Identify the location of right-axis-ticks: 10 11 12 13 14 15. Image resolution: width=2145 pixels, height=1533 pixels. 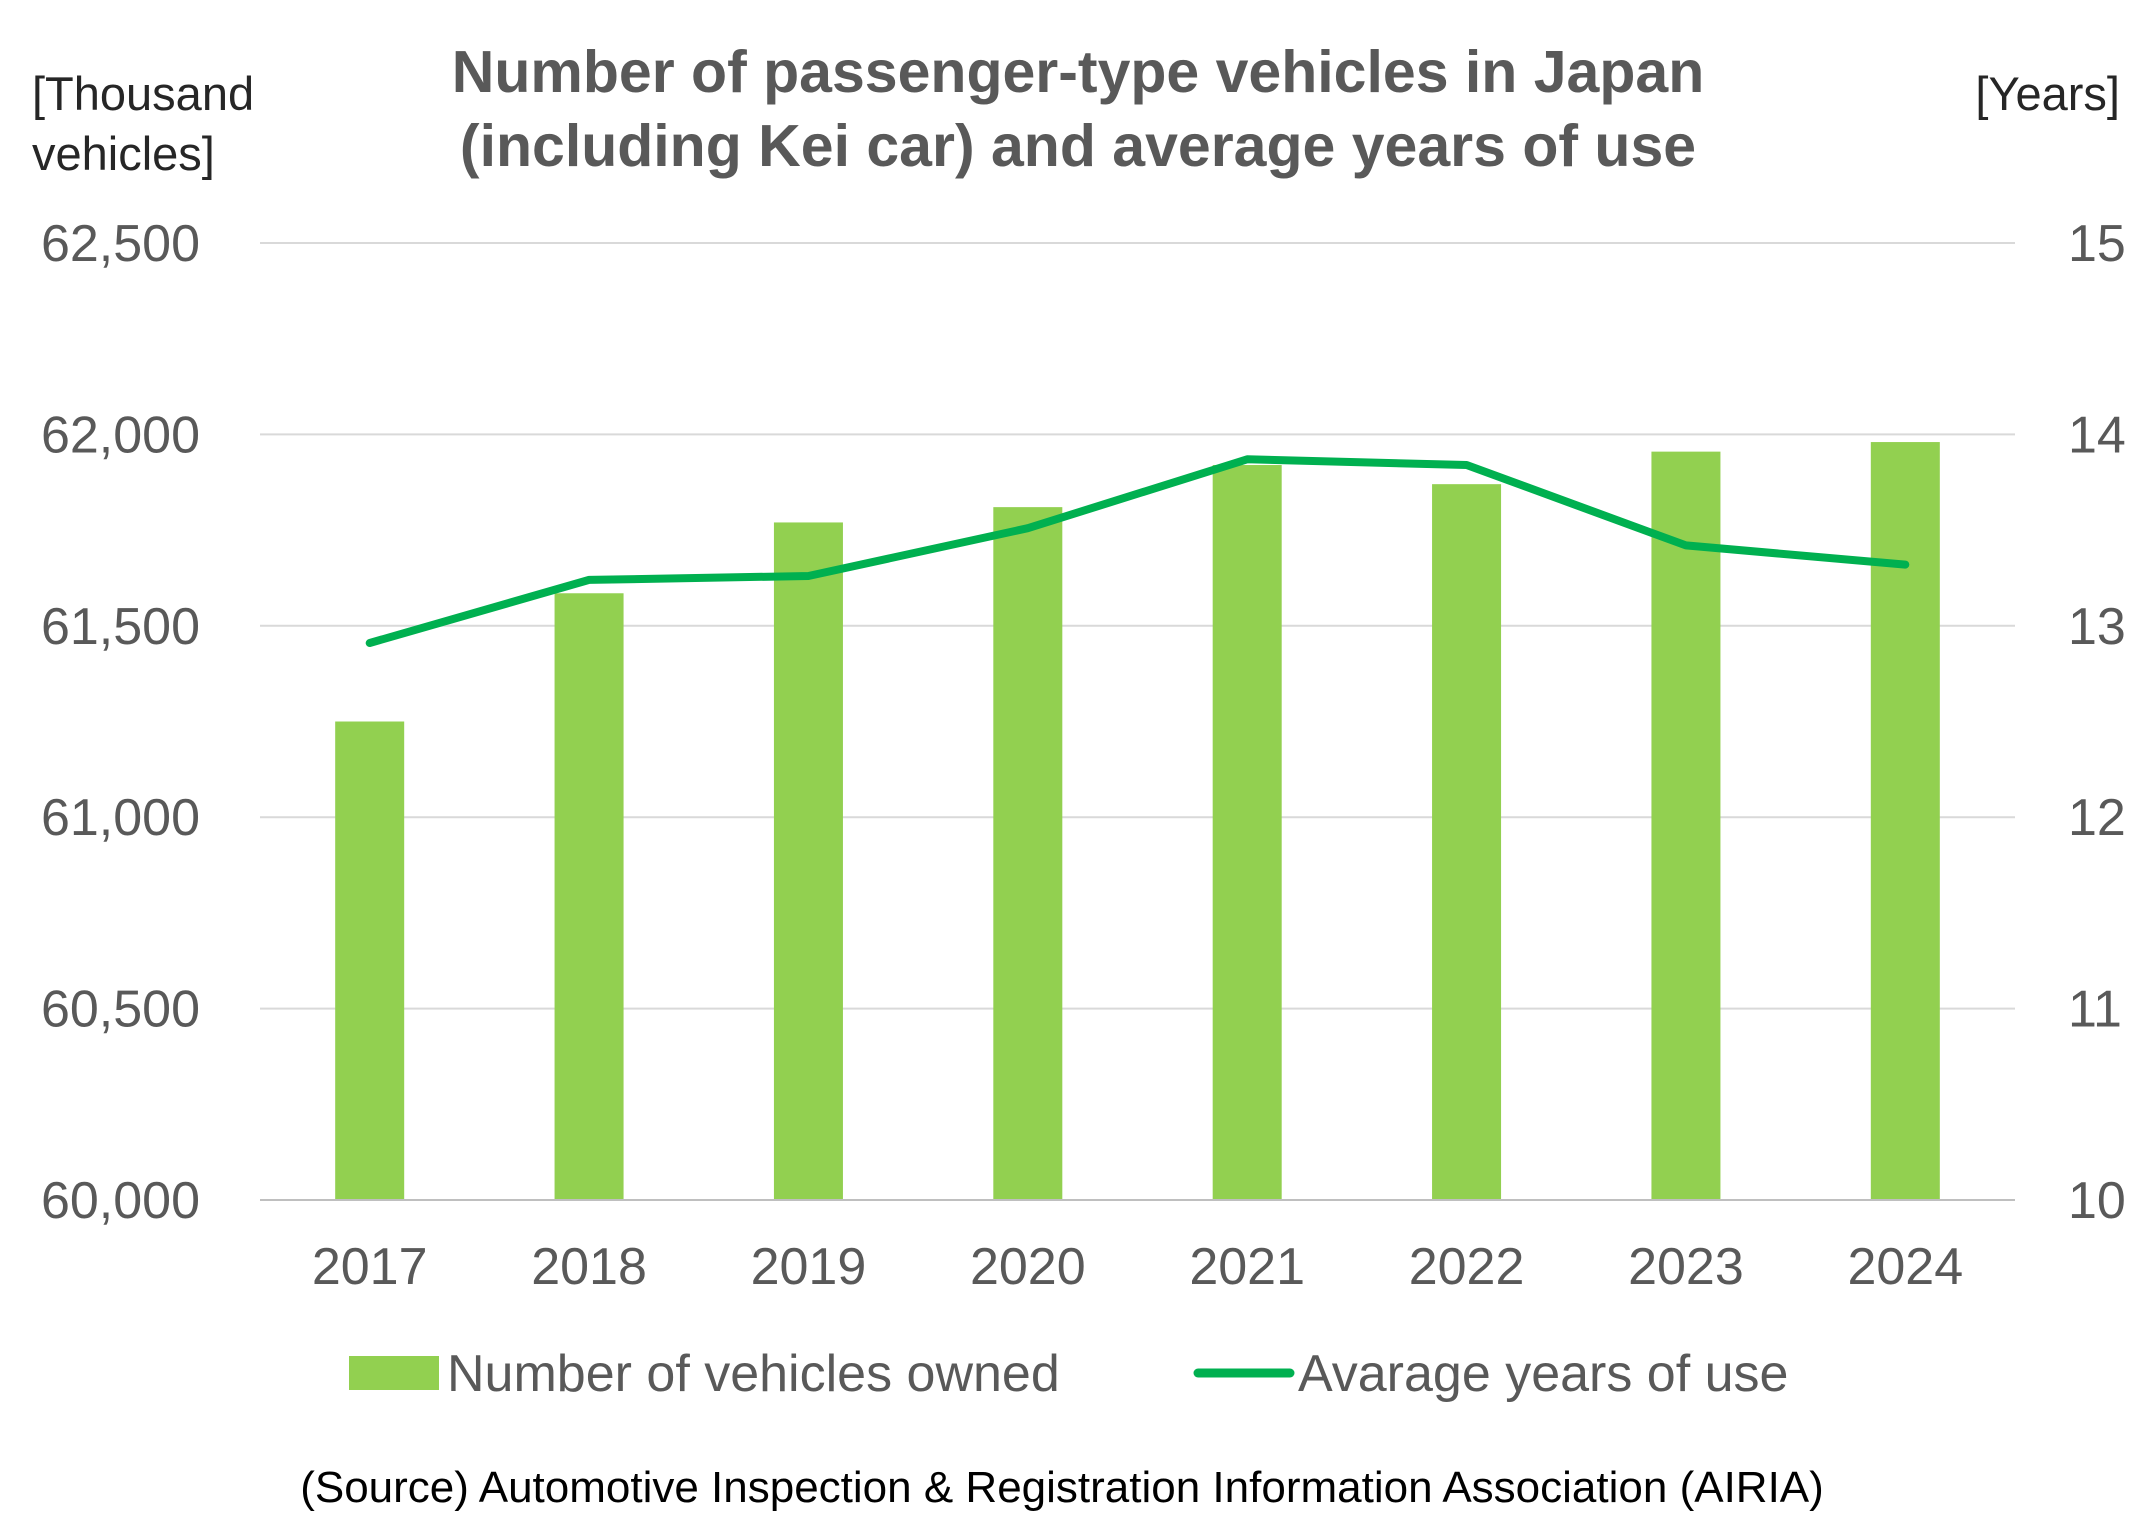
(2097, 722).